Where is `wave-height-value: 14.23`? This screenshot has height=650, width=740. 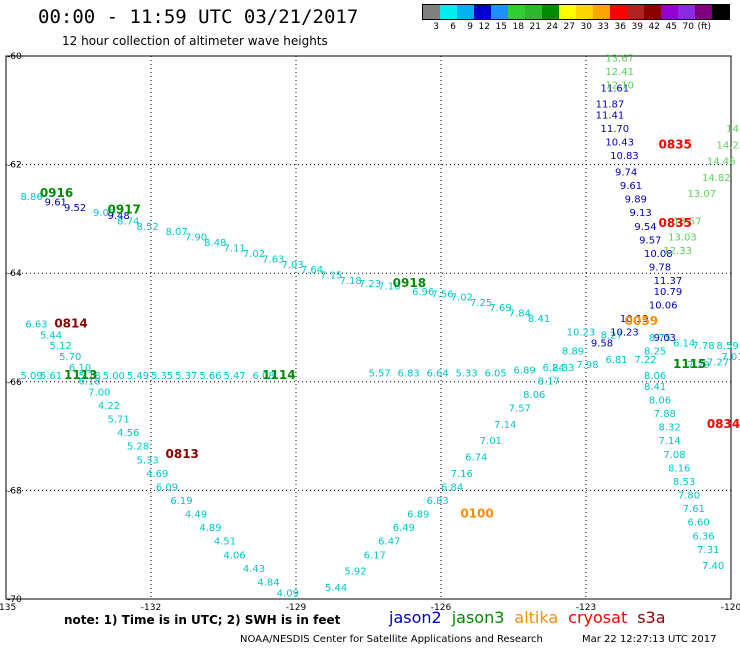 wave-height-value: 14.23 is located at coordinates (728, 145).